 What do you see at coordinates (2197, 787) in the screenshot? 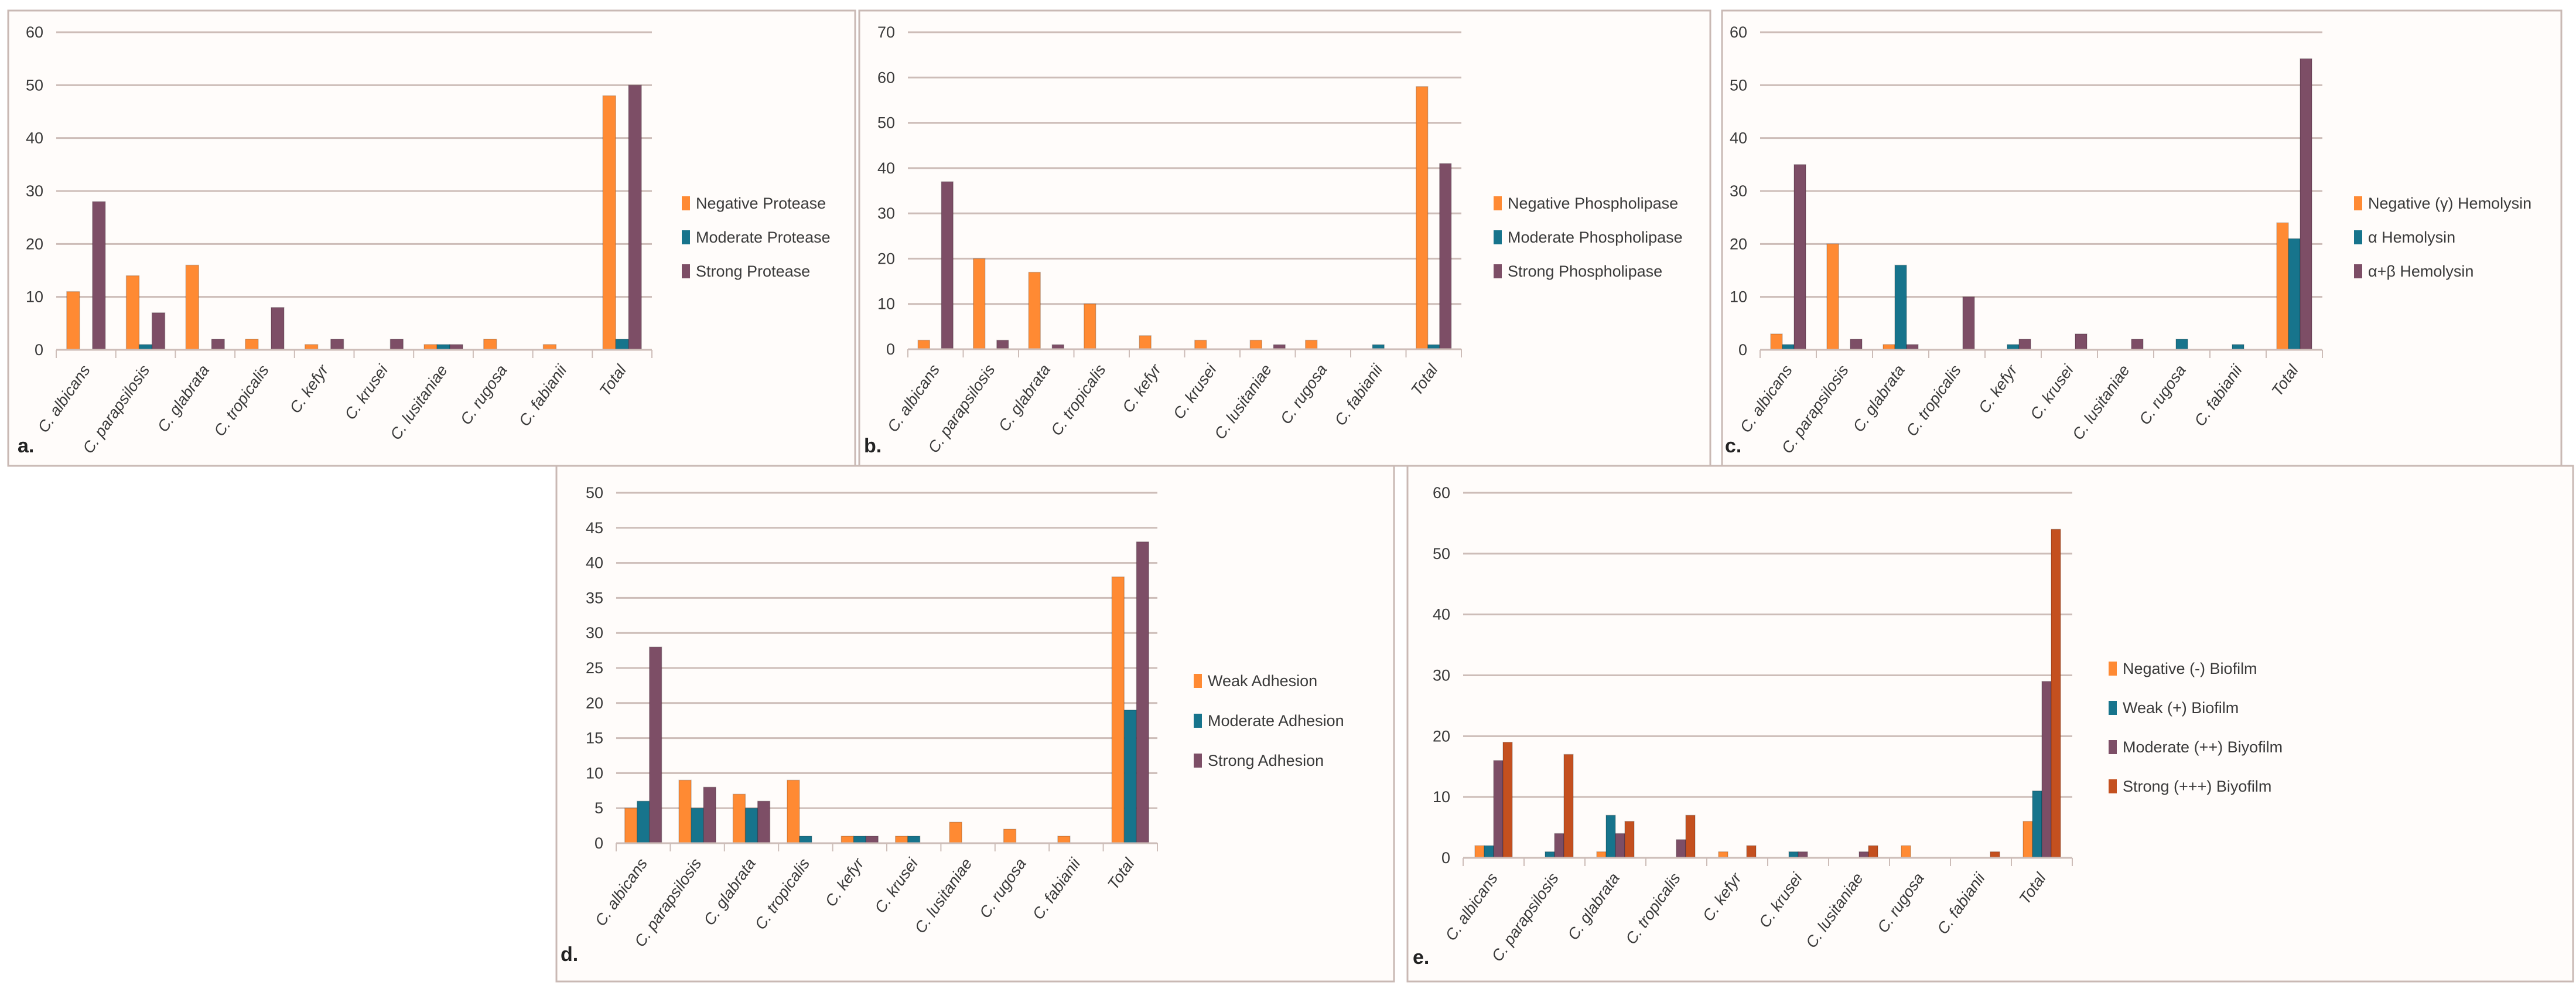
I see `legend-label: Strong (+++) Biyofilm` at bounding box center [2197, 787].